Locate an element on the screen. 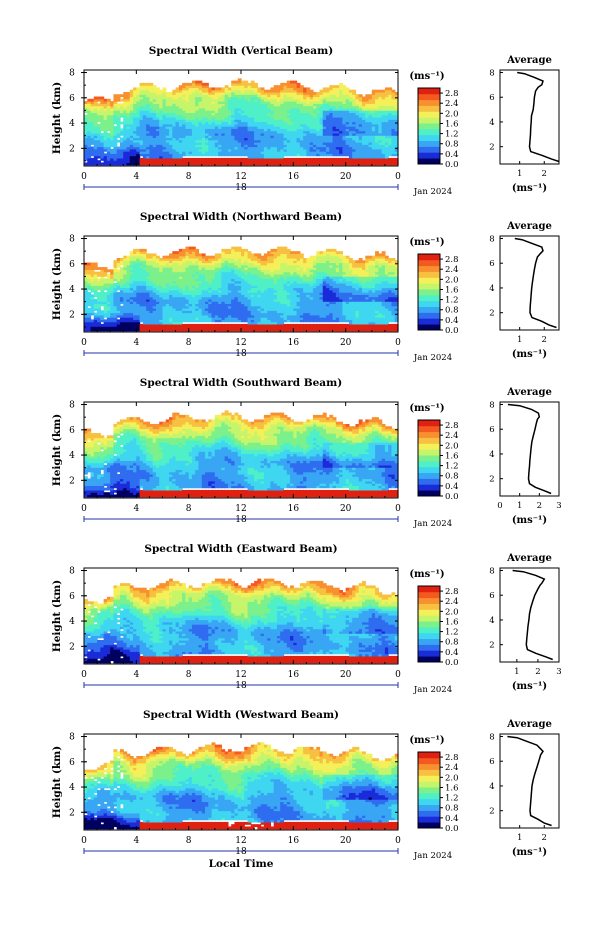 This screenshot has height=929, width=610. profile-y-tick-label: 6 is located at coordinates (491, 98).